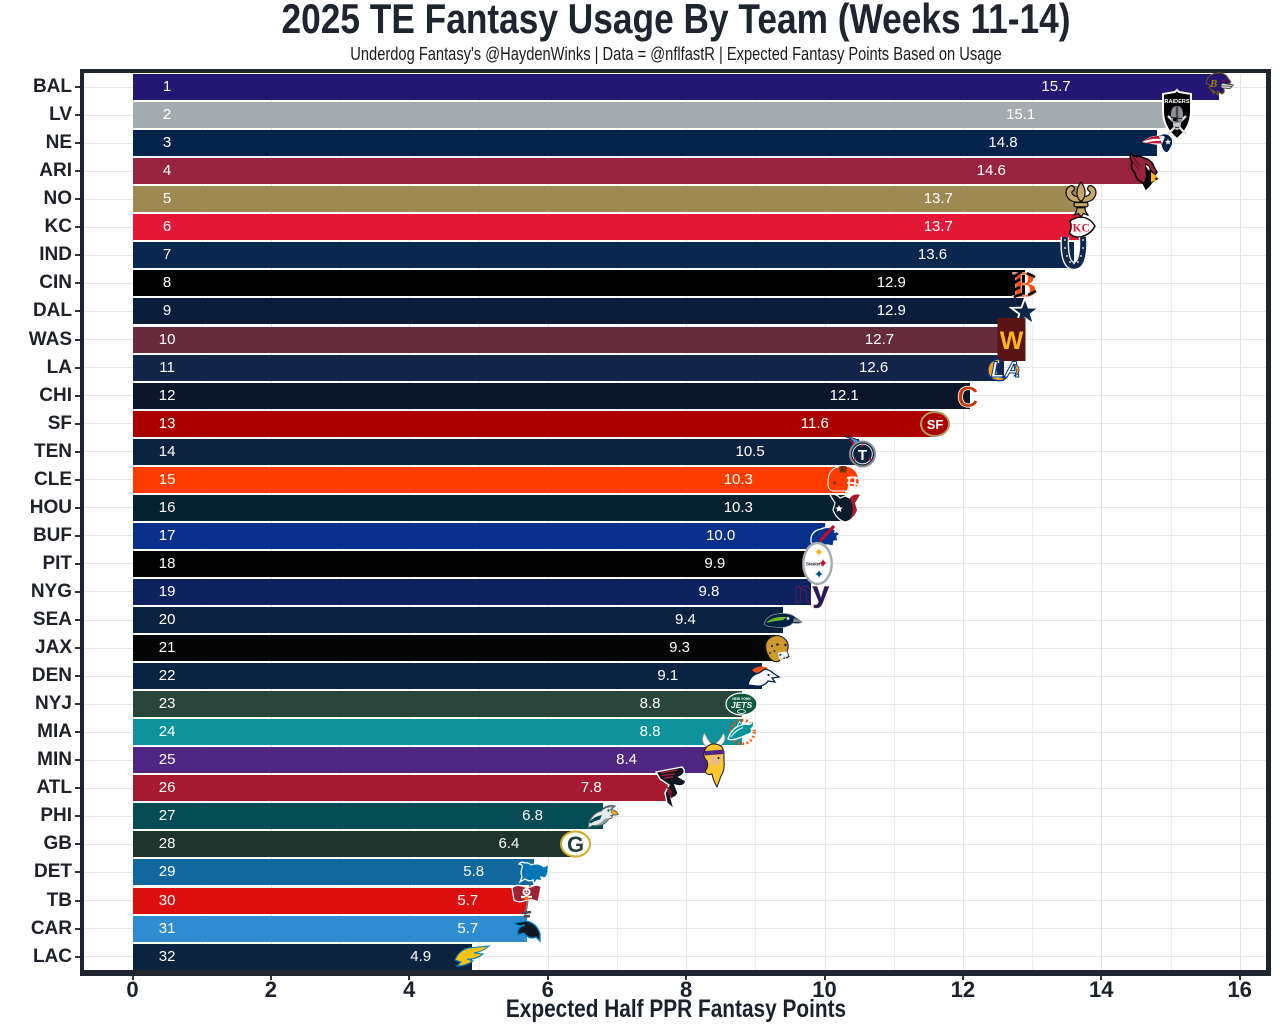  What do you see at coordinates (742, 705) in the screenshot?
I see `svg-text: JETS` at bounding box center [742, 705].